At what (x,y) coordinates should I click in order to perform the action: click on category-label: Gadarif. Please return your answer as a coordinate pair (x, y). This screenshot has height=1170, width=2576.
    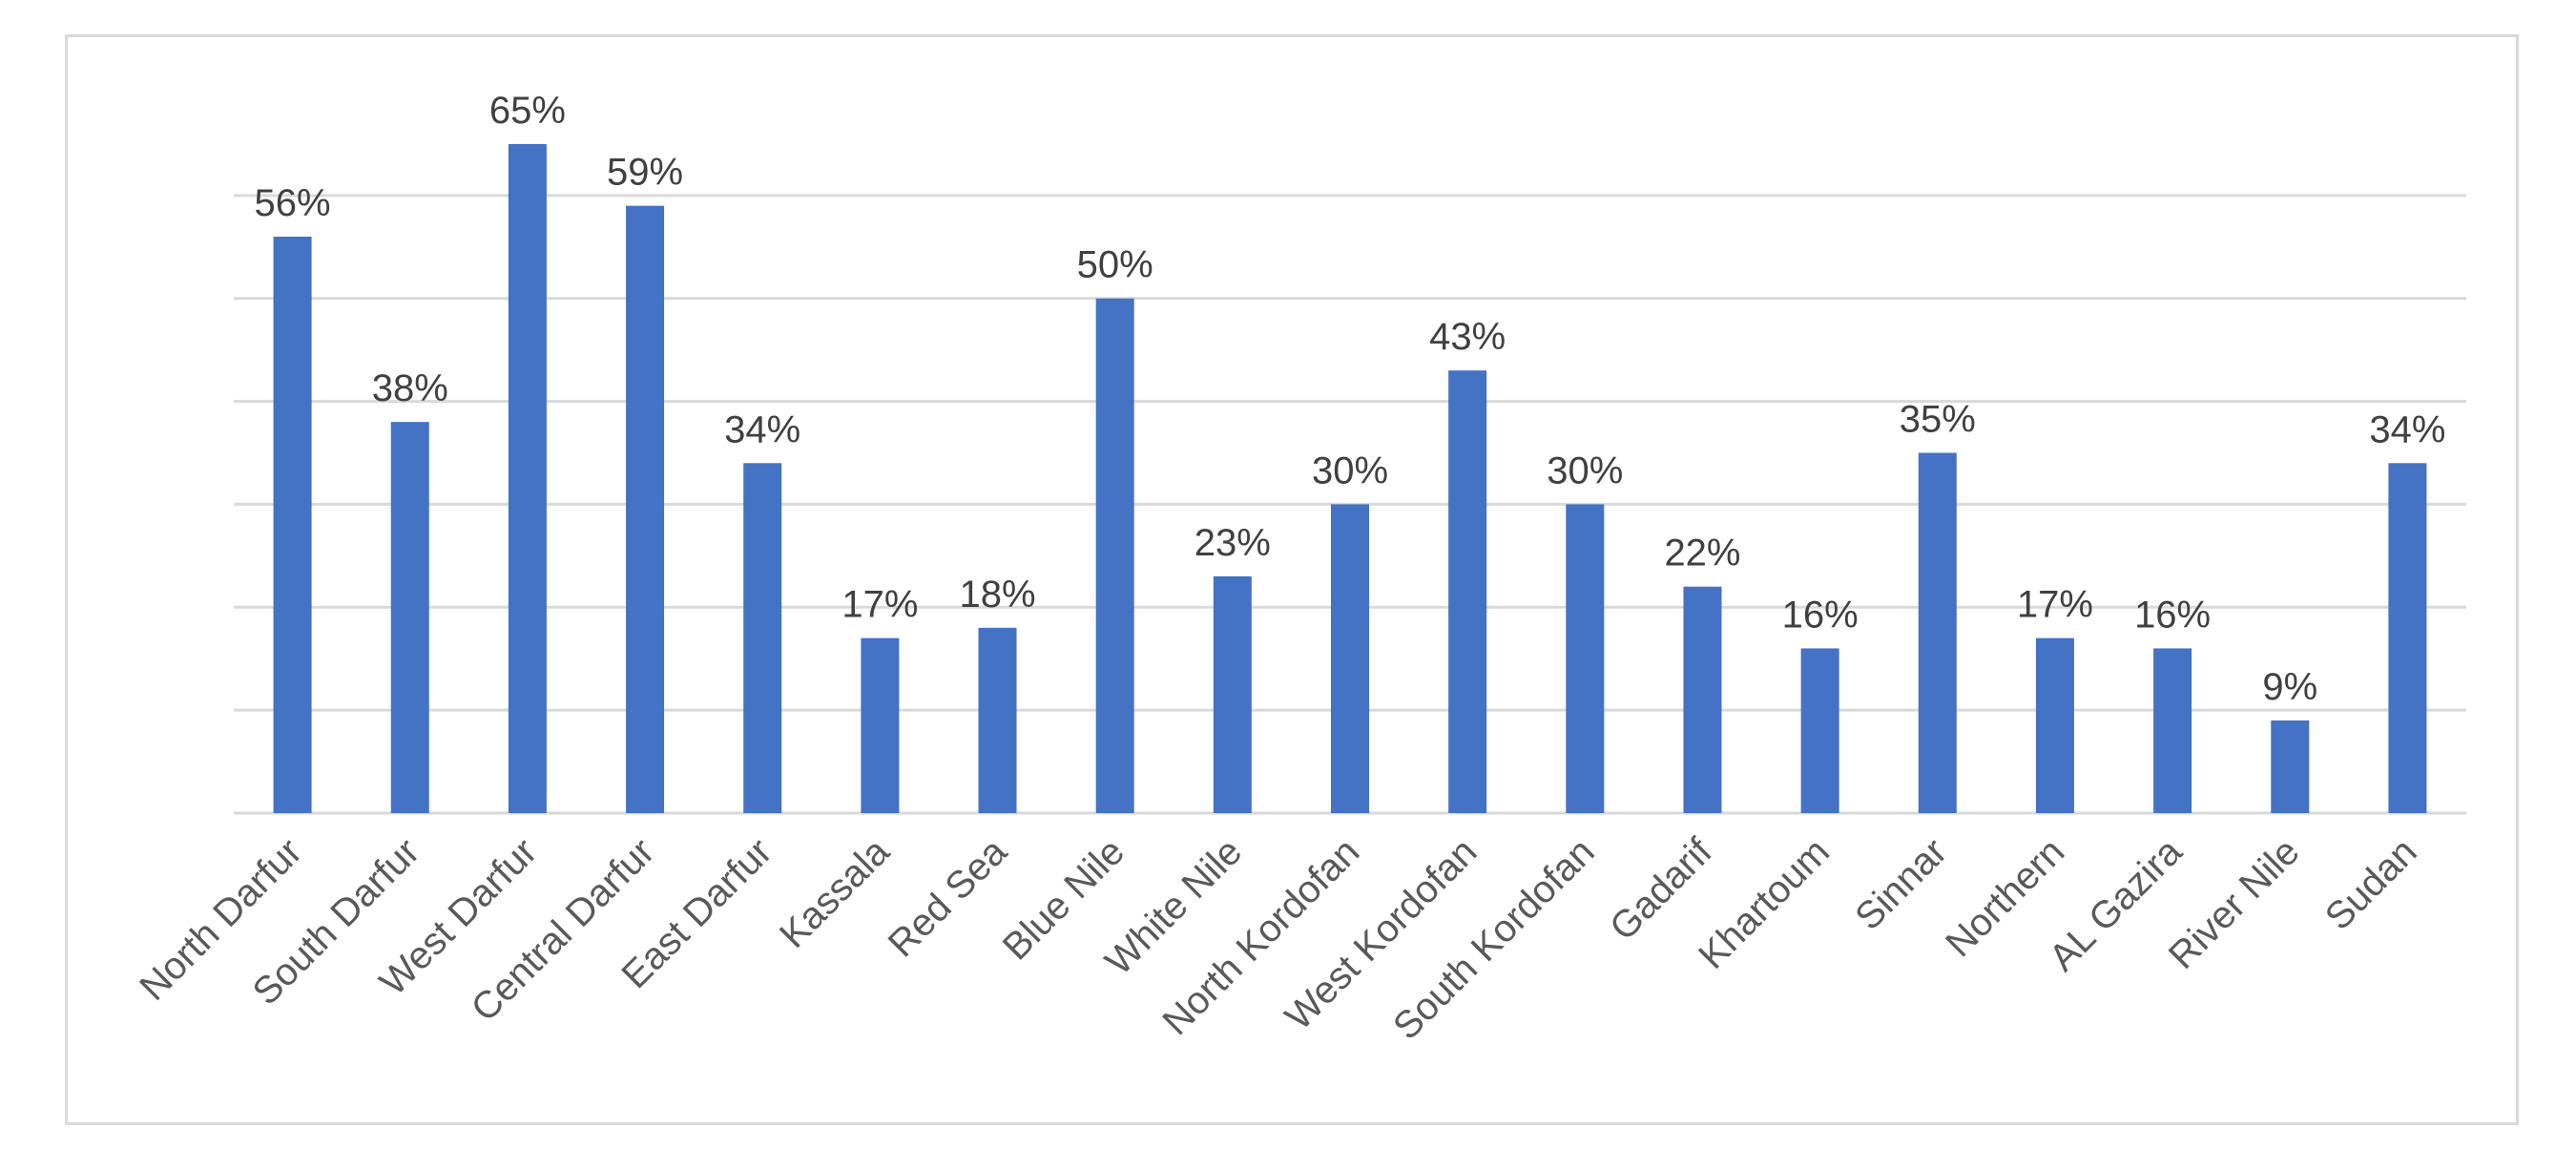
    Looking at the image, I should click on (1661, 889).